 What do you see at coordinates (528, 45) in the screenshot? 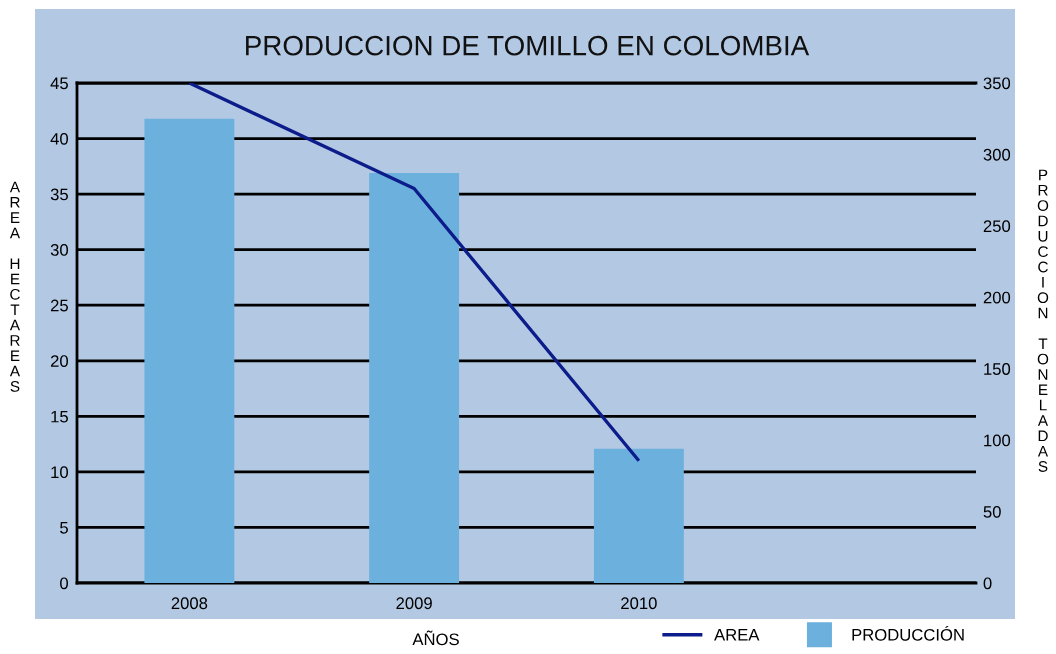
I see `chart-title: PRODUCCION DE TOMILLO EN COLOMBIA` at bounding box center [528, 45].